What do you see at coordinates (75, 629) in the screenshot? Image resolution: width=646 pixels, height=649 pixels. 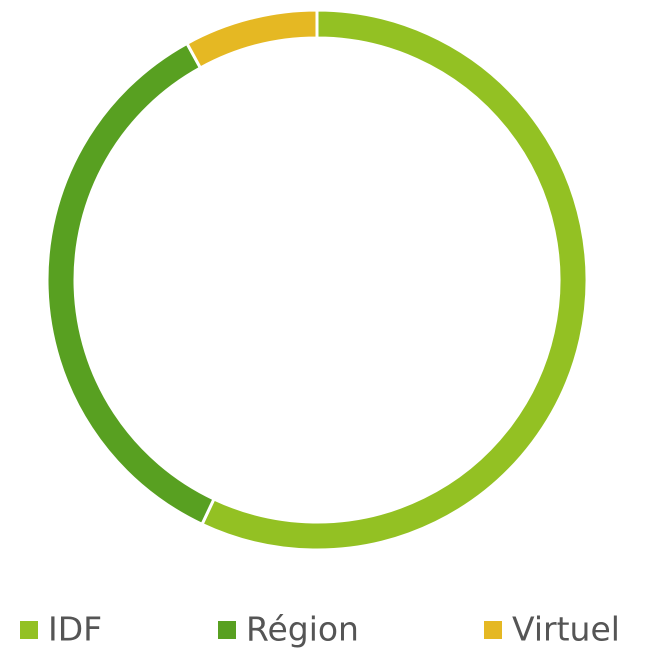 I see `legend-label: IDF` at bounding box center [75, 629].